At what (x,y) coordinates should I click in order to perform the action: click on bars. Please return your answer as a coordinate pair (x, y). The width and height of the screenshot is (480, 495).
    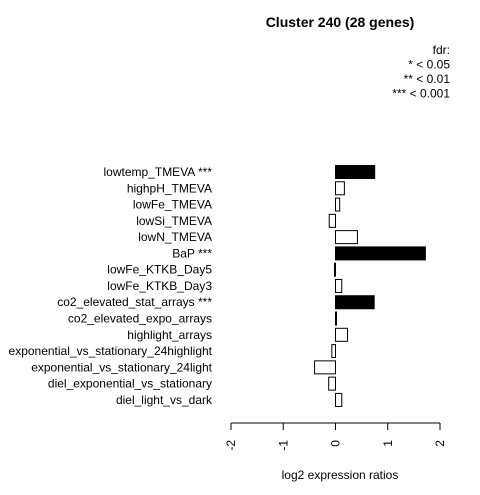
    Looking at the image, I should click on (370, 286).